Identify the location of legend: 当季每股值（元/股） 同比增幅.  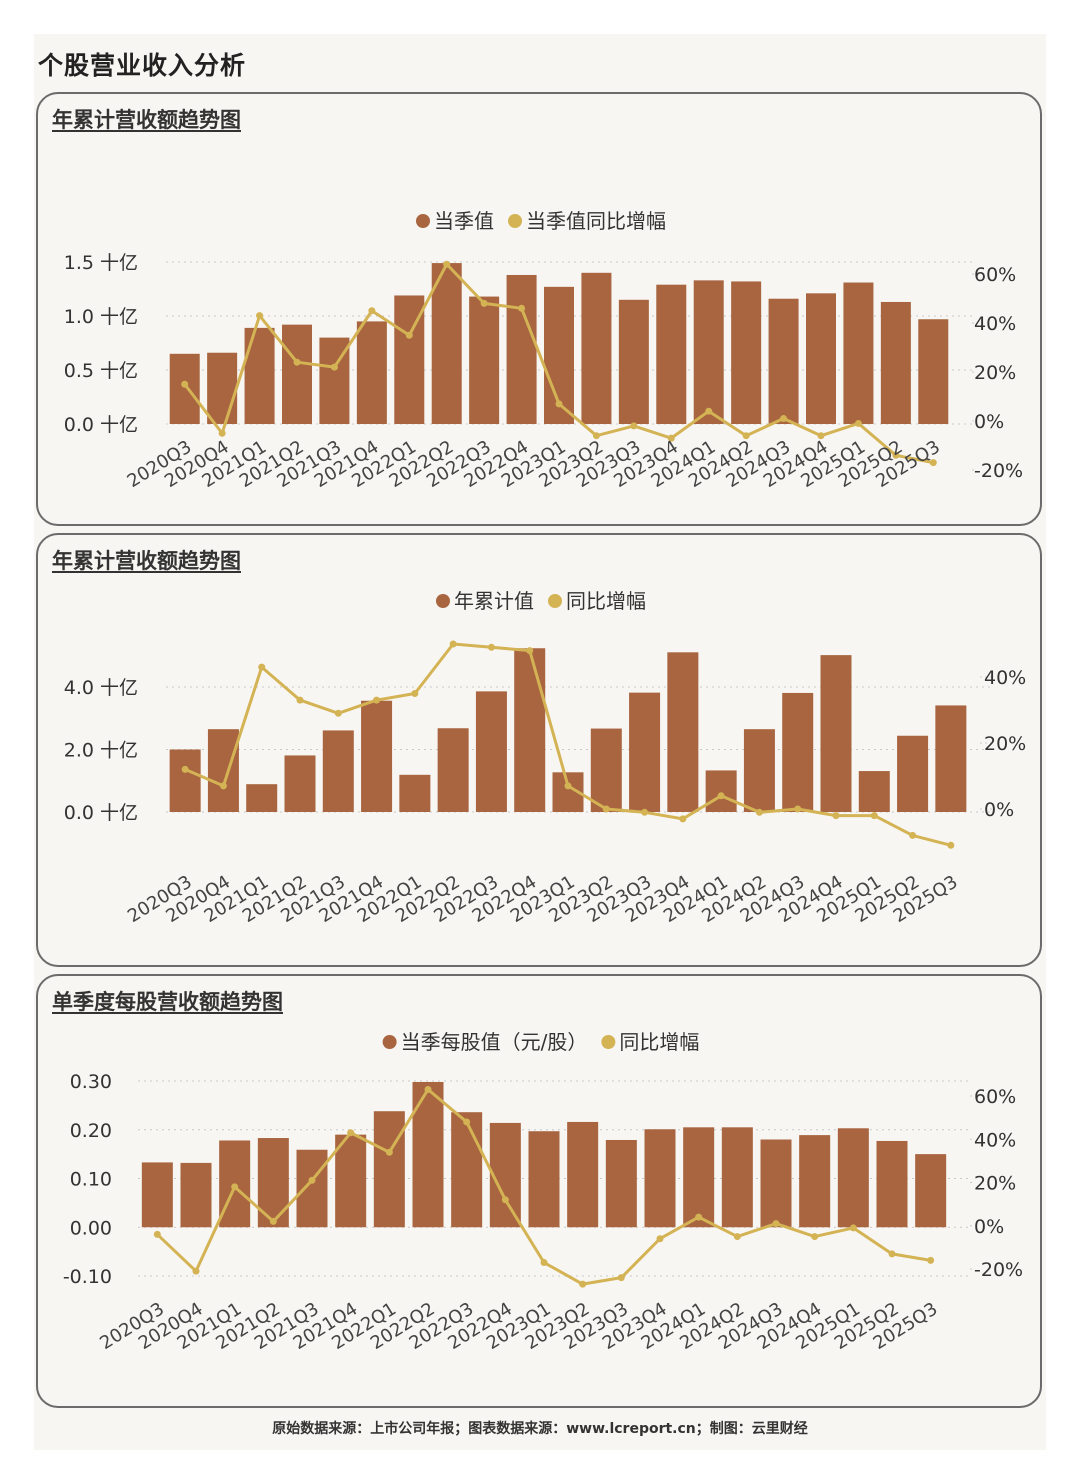
(540, 1042).